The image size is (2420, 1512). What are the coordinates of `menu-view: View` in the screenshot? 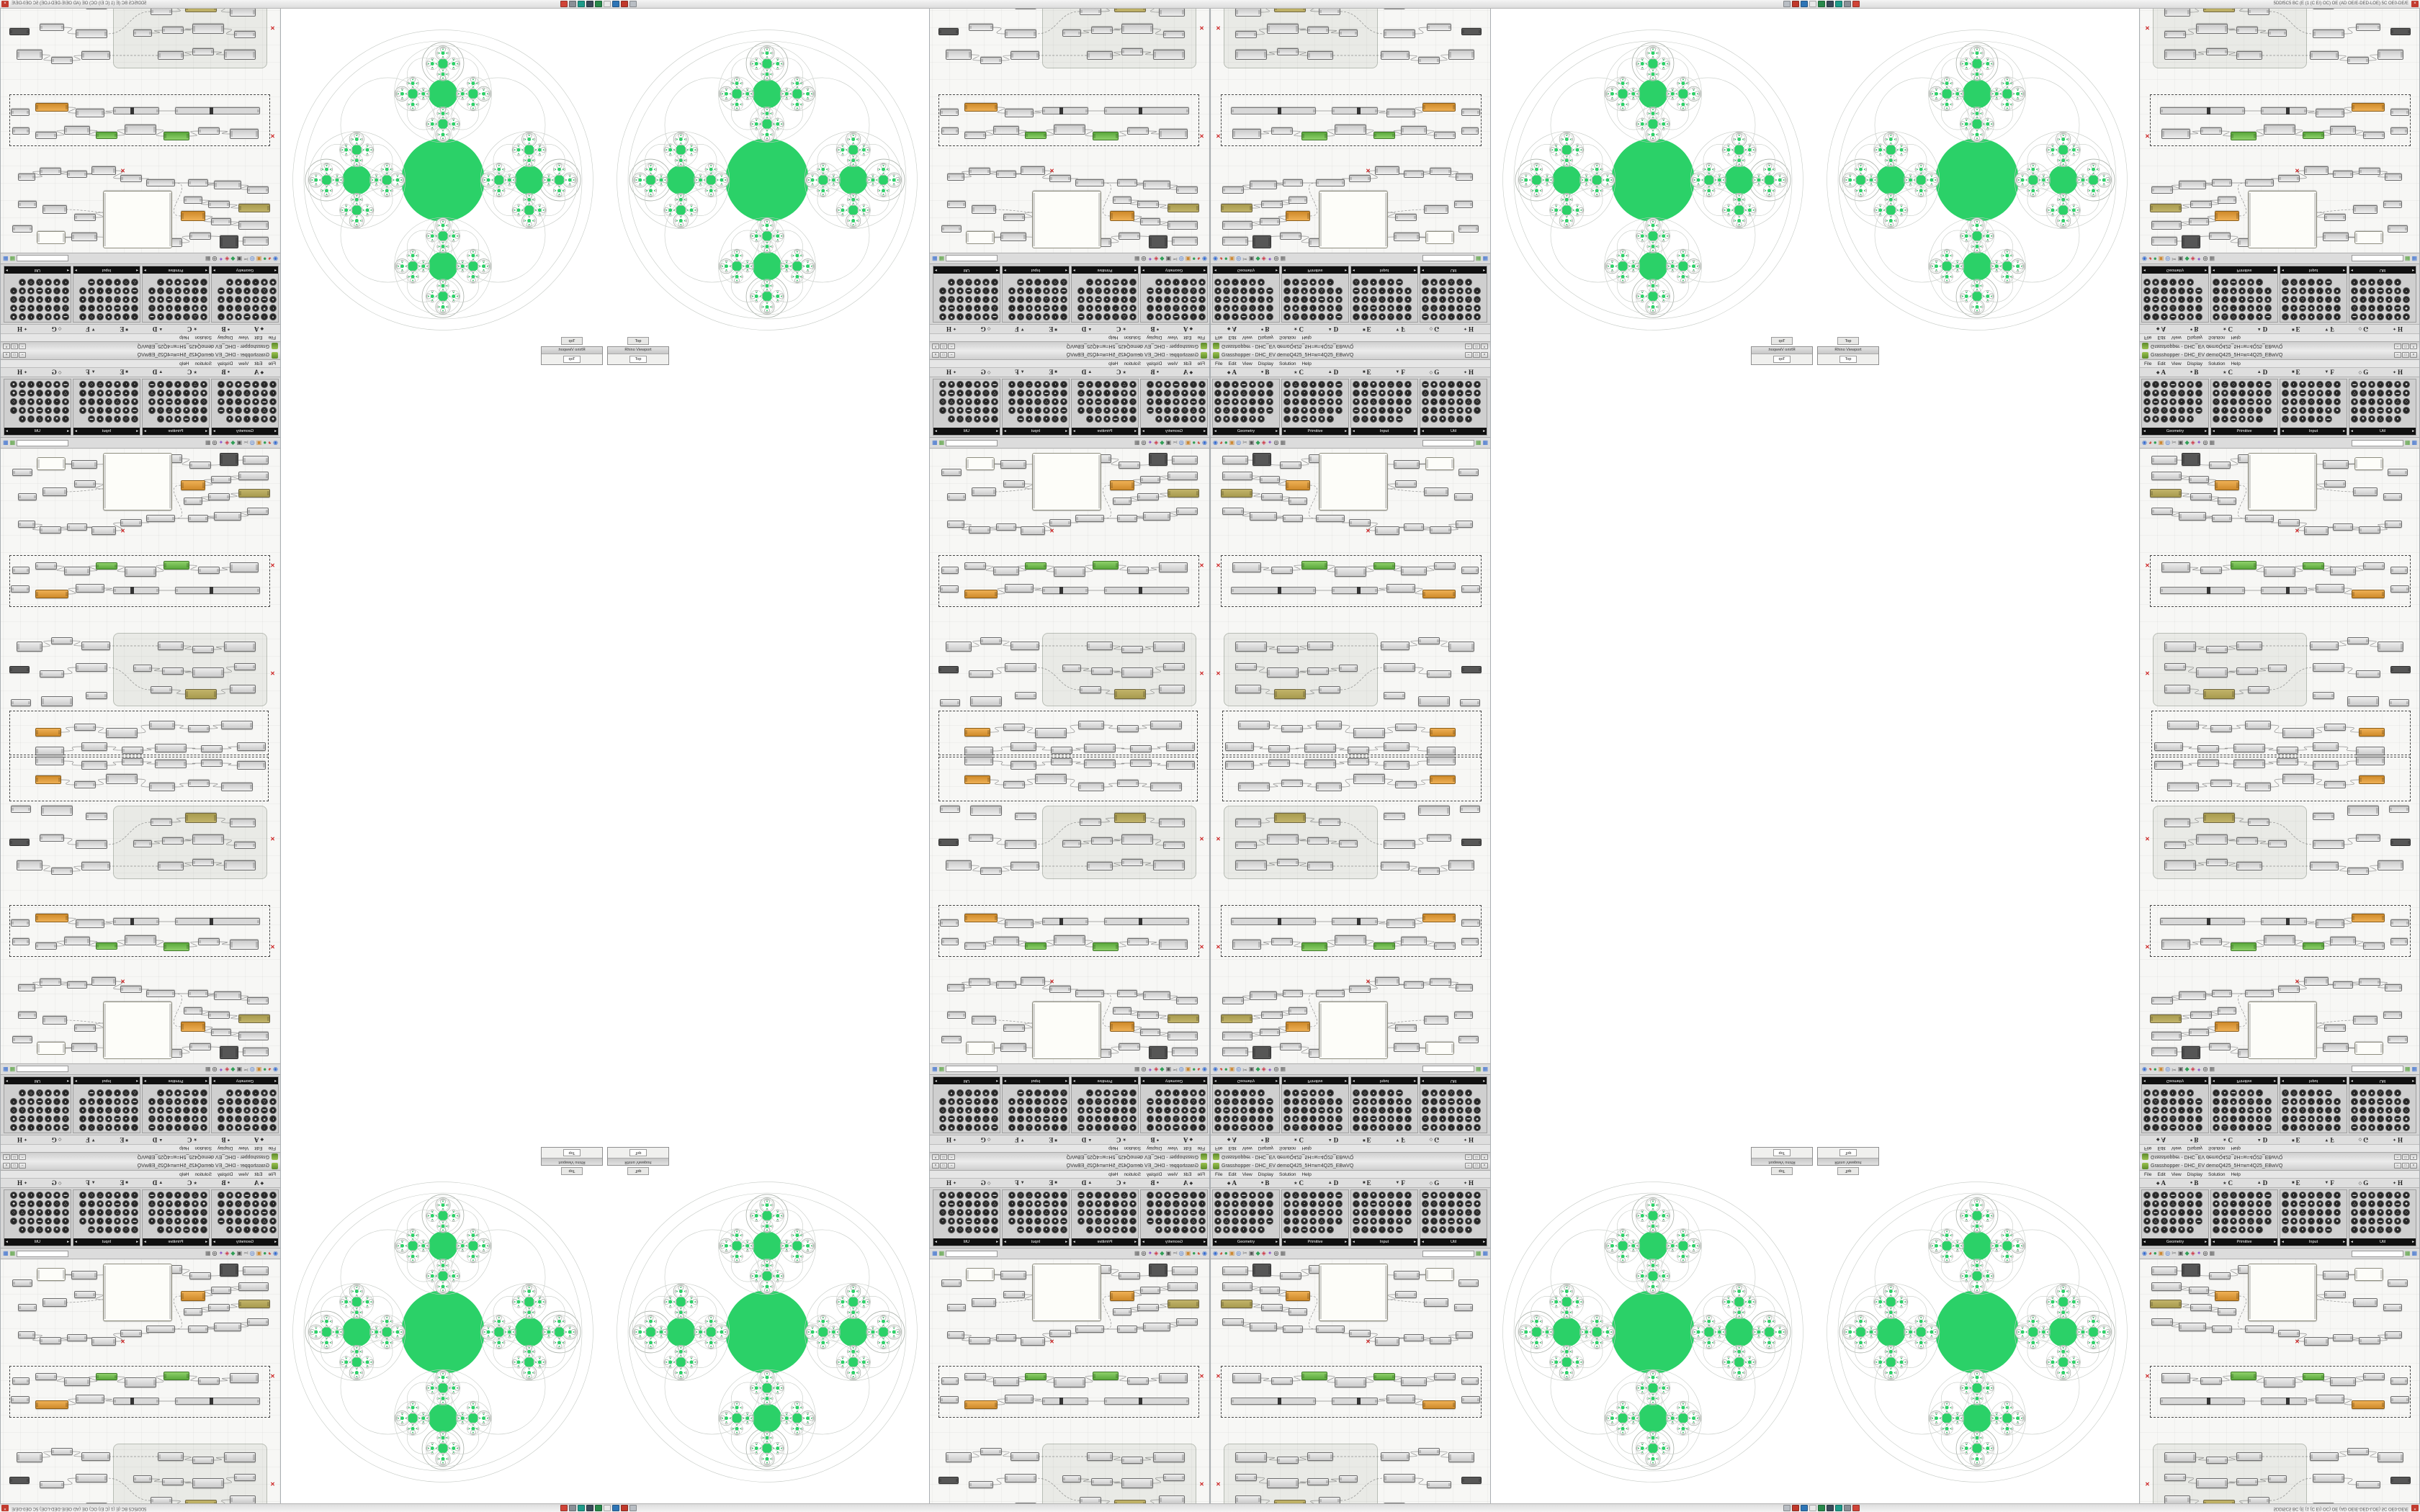 It's located at (243, 338).